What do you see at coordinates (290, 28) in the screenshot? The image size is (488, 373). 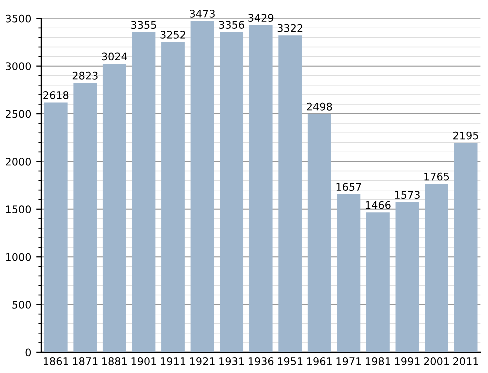 I see `data-label: 3322` at bounding box center [290, 28].